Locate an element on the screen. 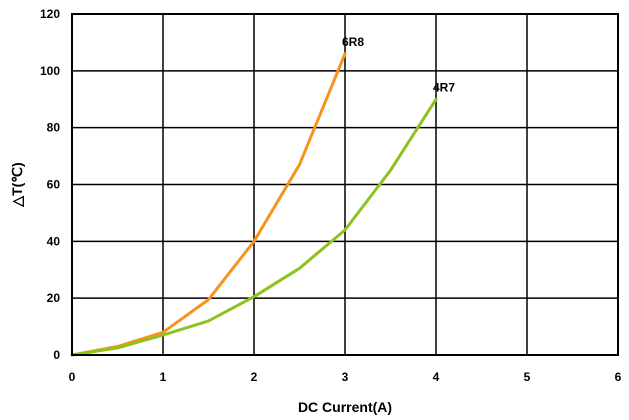 The image size is (629, 420). x-tick-label: 4 is located at coordinates (436, 377).